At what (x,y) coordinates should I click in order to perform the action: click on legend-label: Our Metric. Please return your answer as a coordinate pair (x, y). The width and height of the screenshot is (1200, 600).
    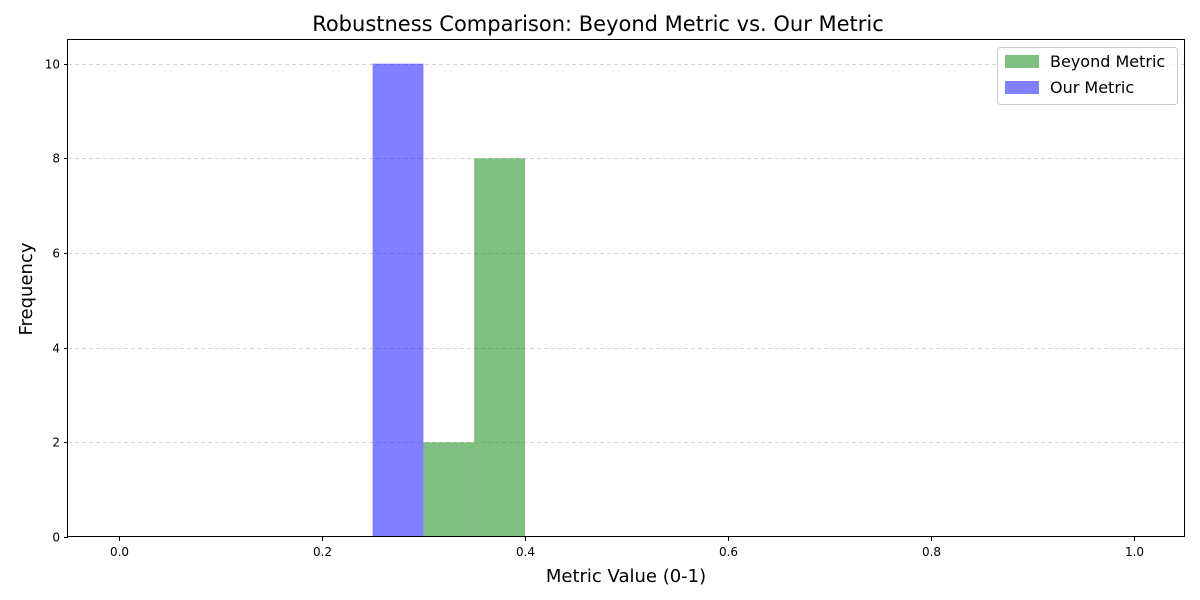
    Looking at the image, I should click on (1092, 87).